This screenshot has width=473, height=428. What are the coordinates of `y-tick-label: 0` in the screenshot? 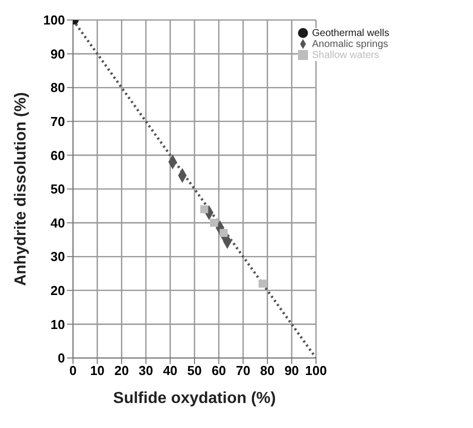 It's located at (61, 358).